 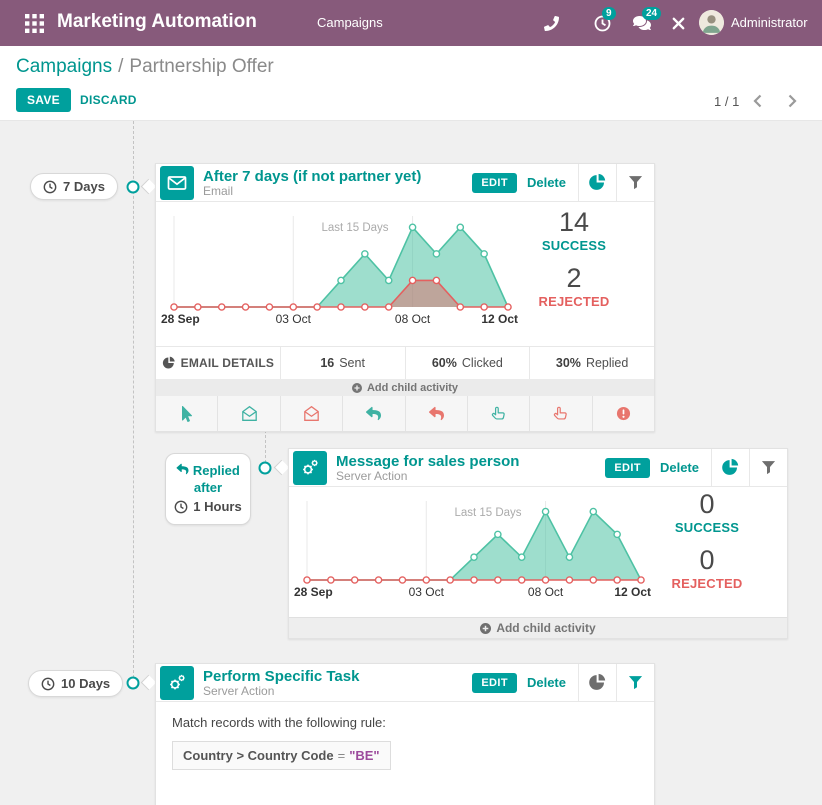 I want to click on trigger-badge-7-days: 7 Days, so click(x=74, y=186).